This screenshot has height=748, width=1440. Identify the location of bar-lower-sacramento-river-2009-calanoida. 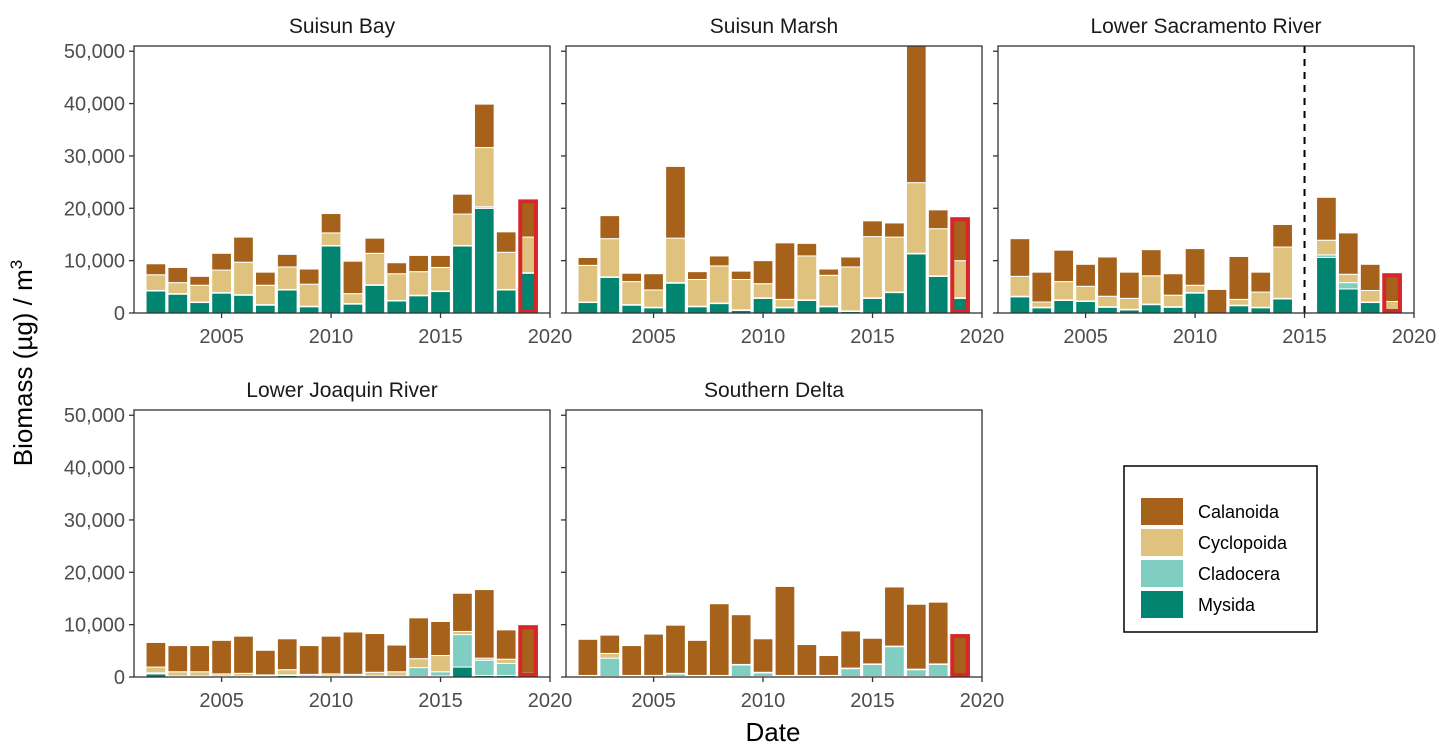
(1173, 284).